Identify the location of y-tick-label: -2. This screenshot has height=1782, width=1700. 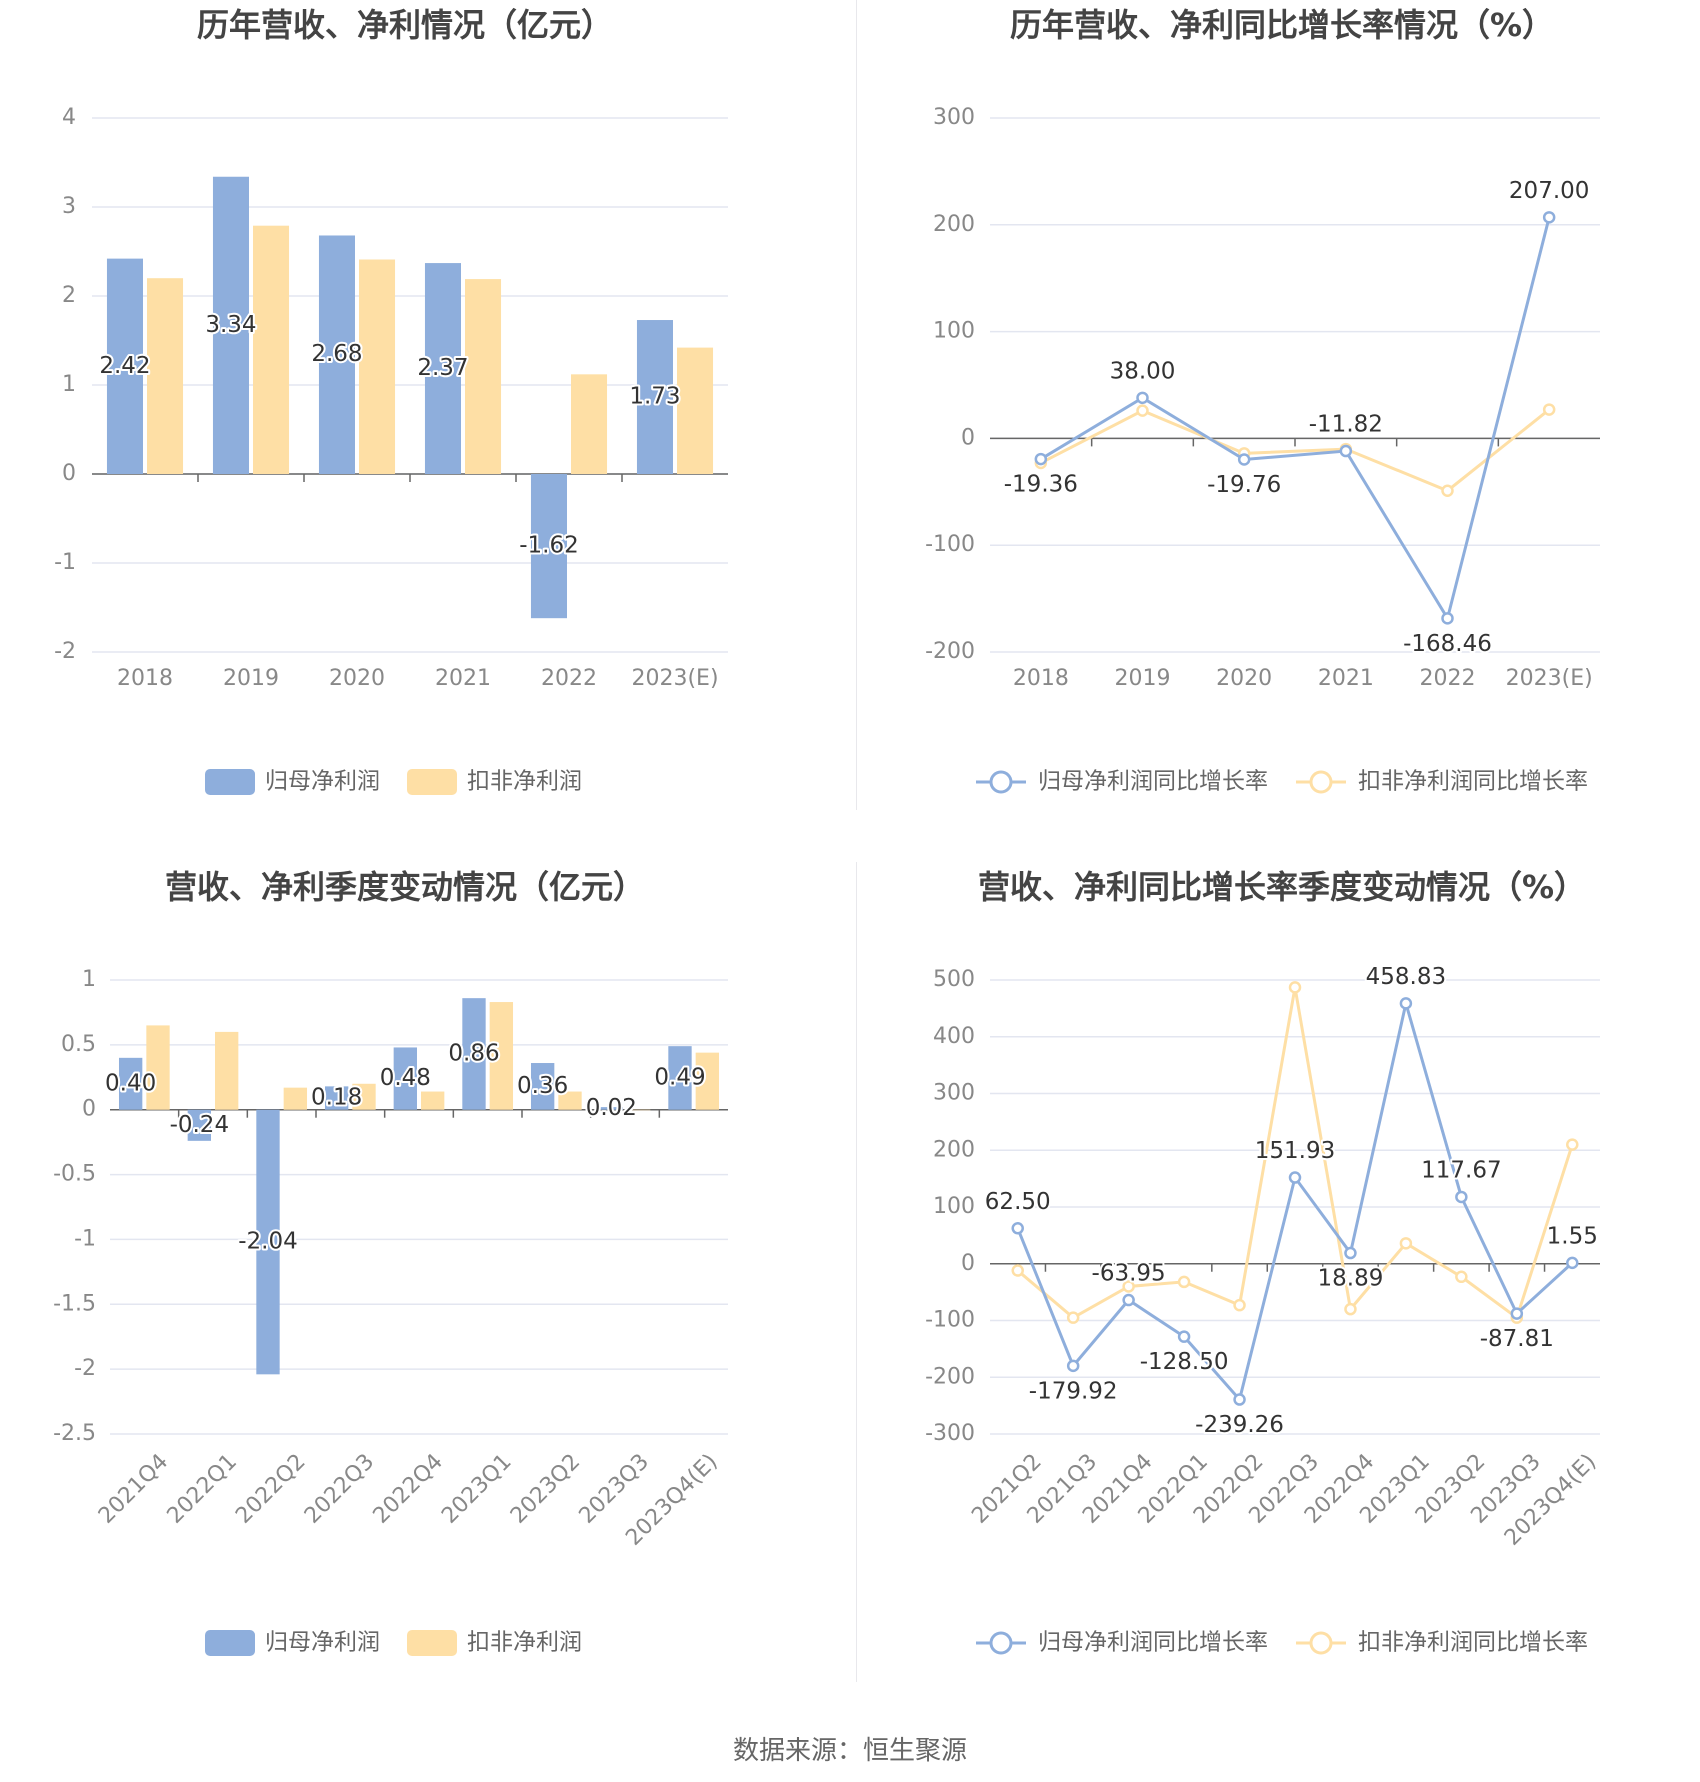
(85, 1368).